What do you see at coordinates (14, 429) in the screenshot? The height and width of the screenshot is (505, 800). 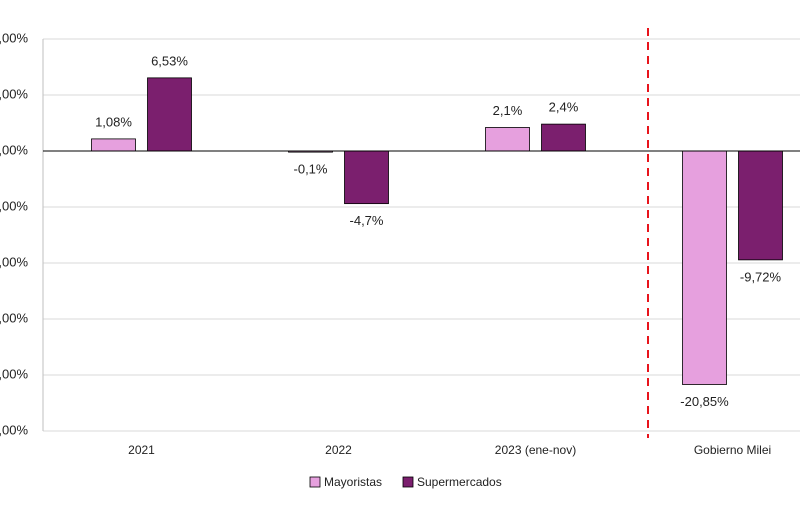 I see `y-tick-label: -25,00%` at bounding box center [14, 429].